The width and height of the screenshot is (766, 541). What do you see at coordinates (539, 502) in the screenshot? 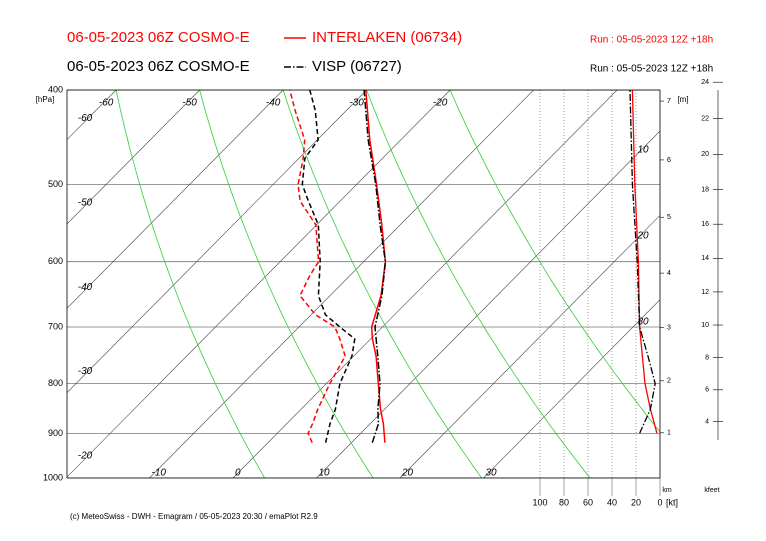
I see `wind-tick-label: 100` at bounding box center [539, 502].